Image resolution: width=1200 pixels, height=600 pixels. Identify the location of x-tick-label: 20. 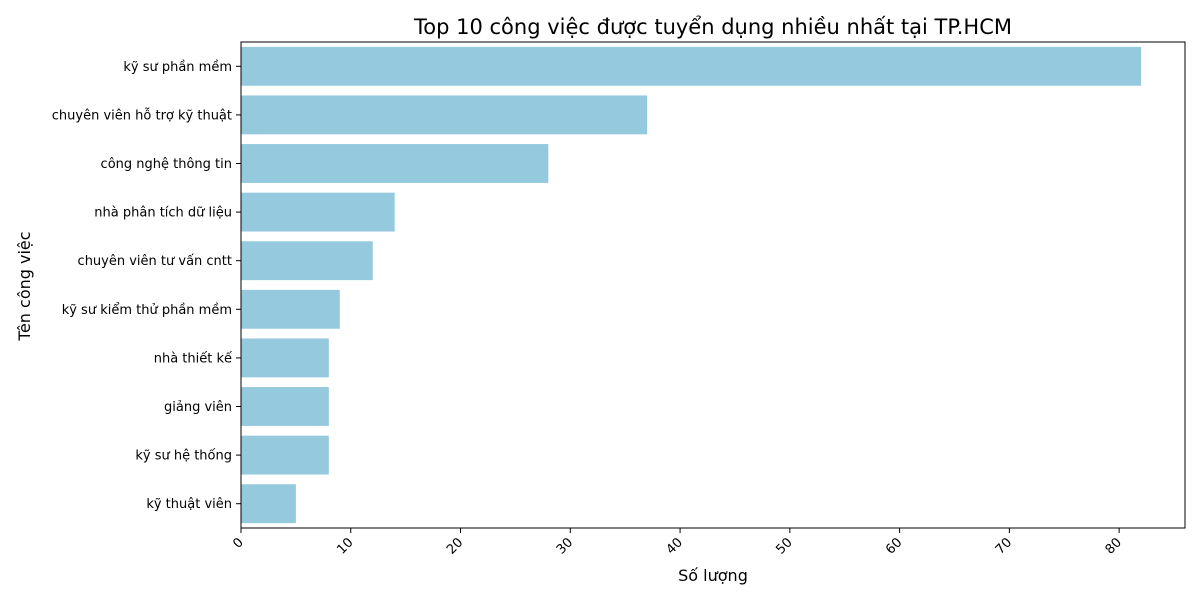
(455, 546).